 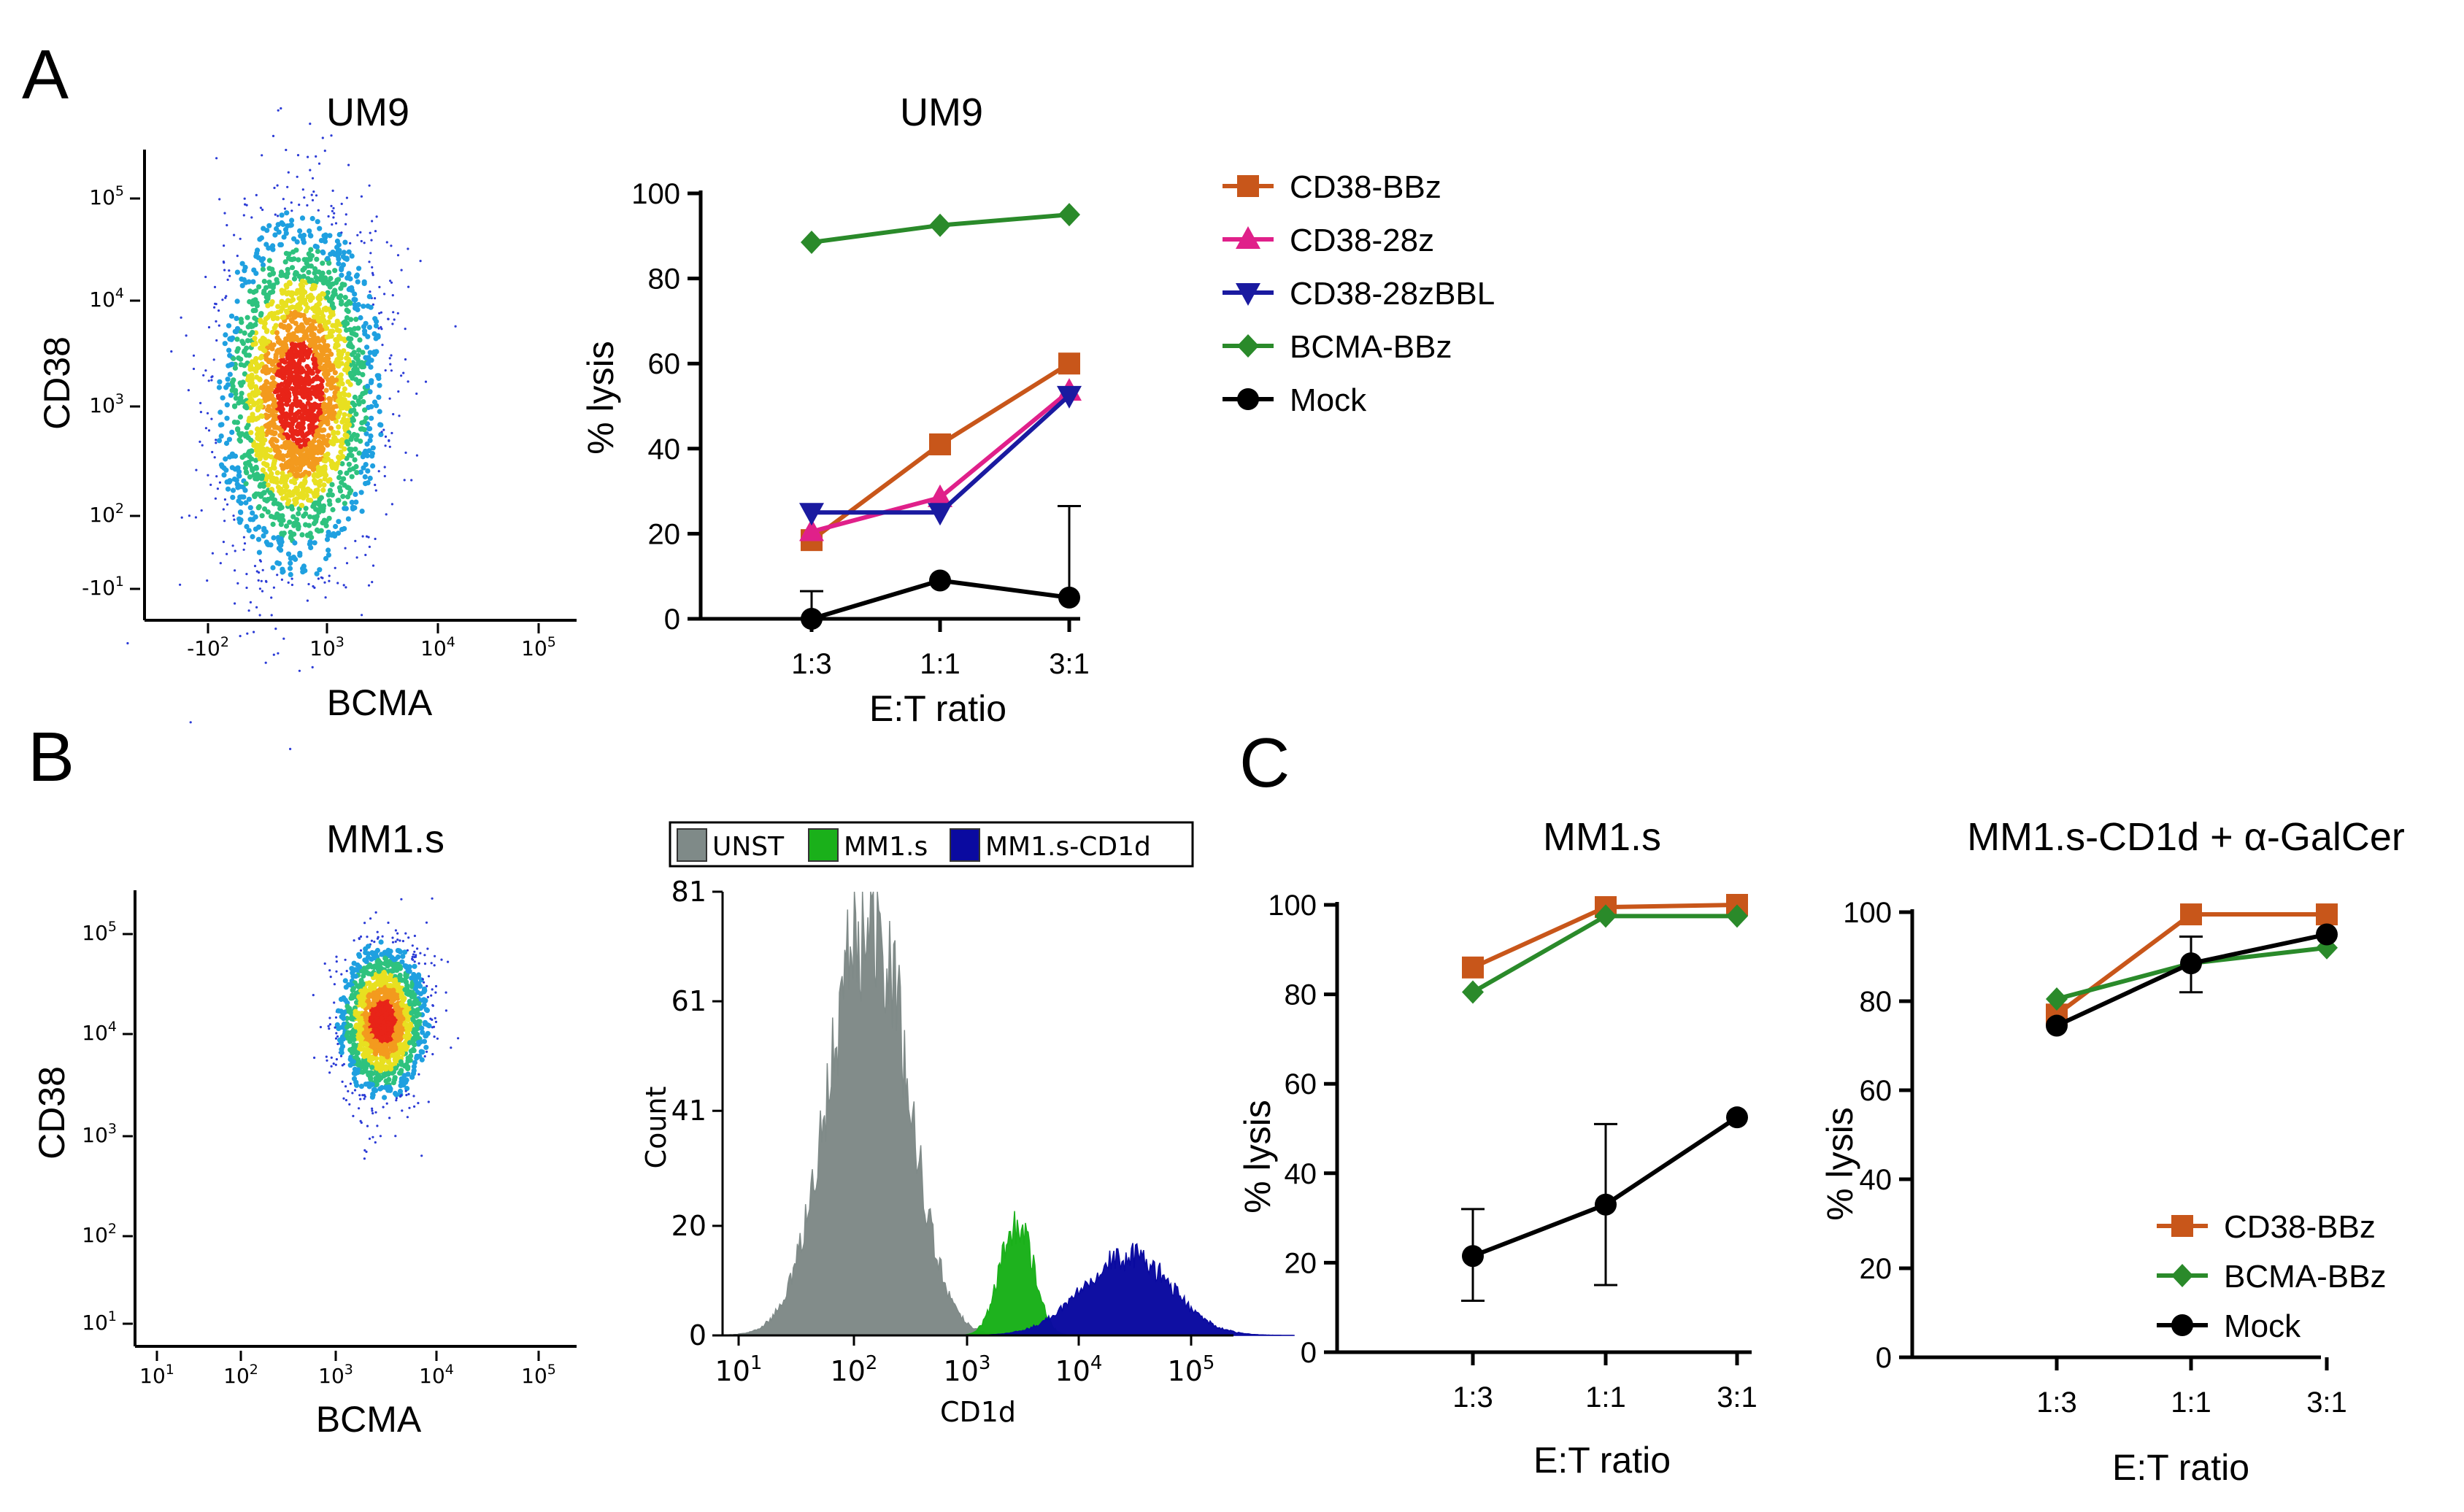 I want to click on a-lysis-y-tick-label: 20, so click(x=664, y=534).